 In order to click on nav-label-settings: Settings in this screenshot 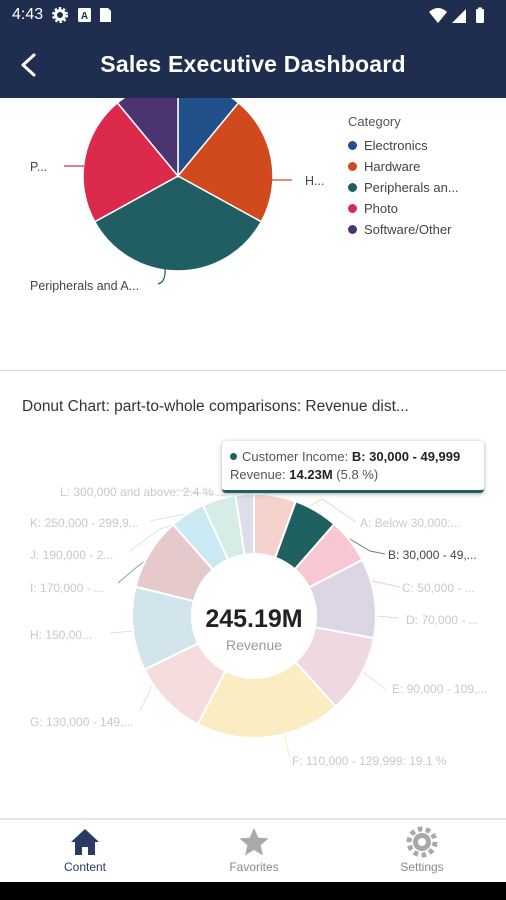, I will do `click(422, 867)`.